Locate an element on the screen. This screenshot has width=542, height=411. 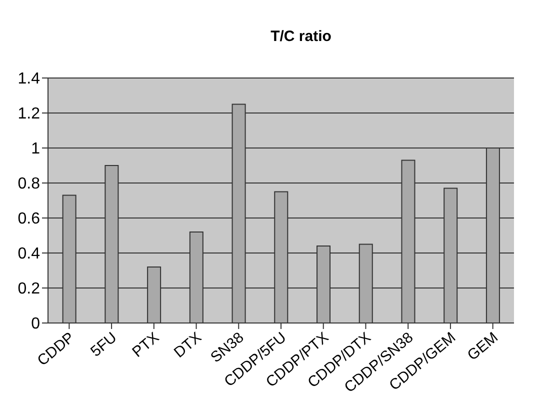
x-tick-label: PTX is located at coordinates (145, 345).